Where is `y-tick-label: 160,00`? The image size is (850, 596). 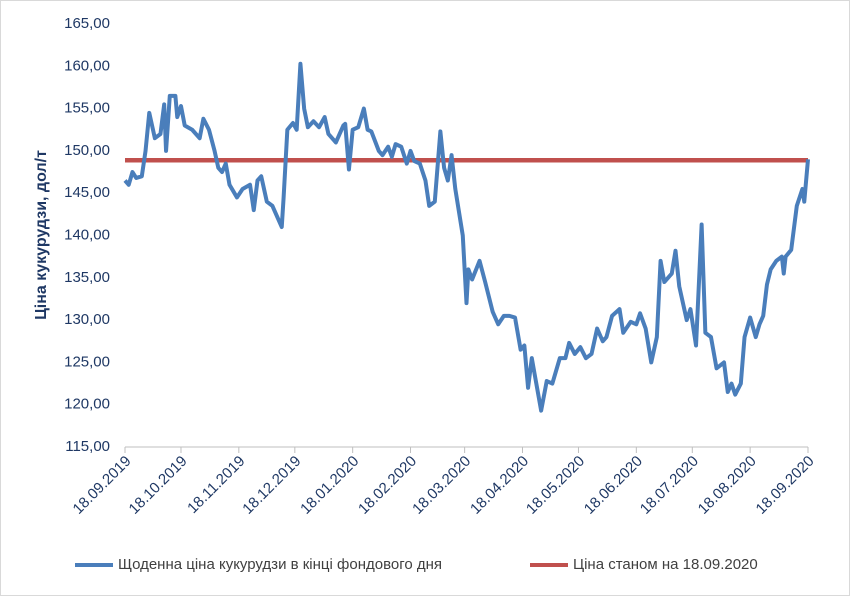
y-tick-label: 160,00 is located at coordinates (87, 65).